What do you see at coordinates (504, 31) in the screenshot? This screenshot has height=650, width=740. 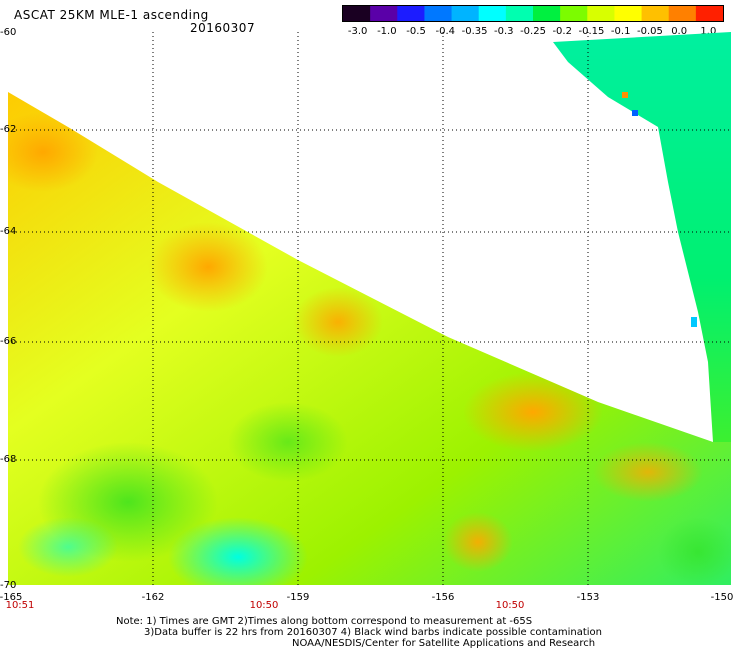 I see `colorbar-tick-label: -0.3` at bounding box center [504, 31].